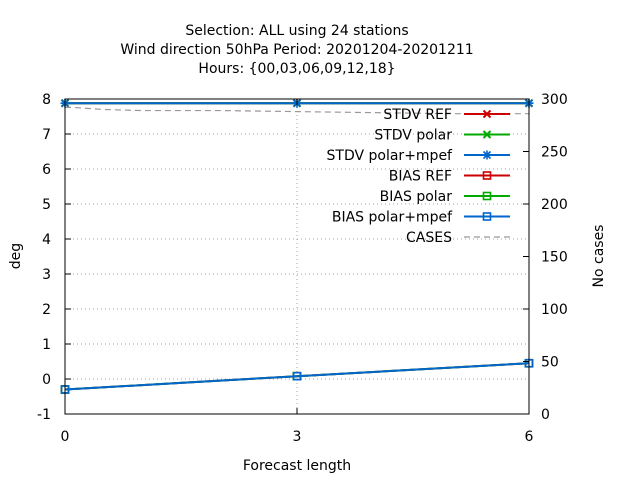 The height and width of the screenshot is (480, 640). I want to click on legend-label: BIAS polar, so click(416, 197).